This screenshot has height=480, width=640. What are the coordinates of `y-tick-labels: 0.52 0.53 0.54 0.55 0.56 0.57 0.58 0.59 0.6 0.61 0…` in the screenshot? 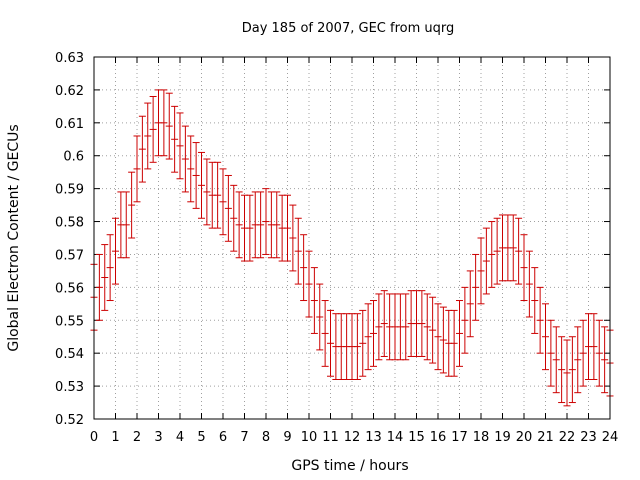 It's located at (69, 239).